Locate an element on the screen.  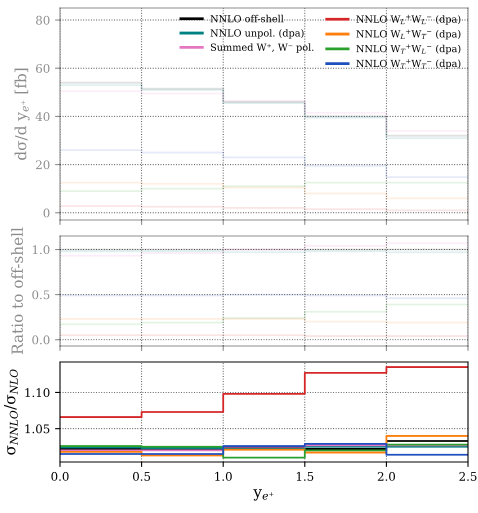
y-tick-label: 0.0 is located at coordinates (41, 339).